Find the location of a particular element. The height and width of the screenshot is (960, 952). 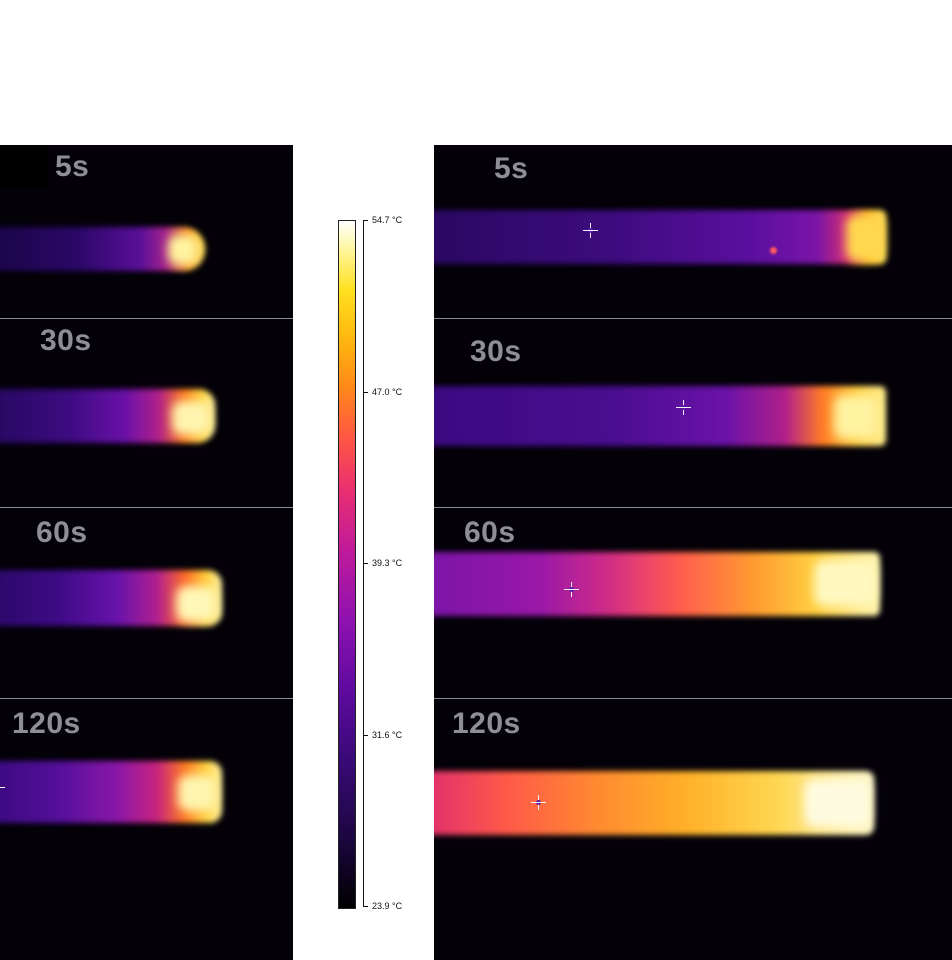

cursor-mark is located at coordinates (2, 787).